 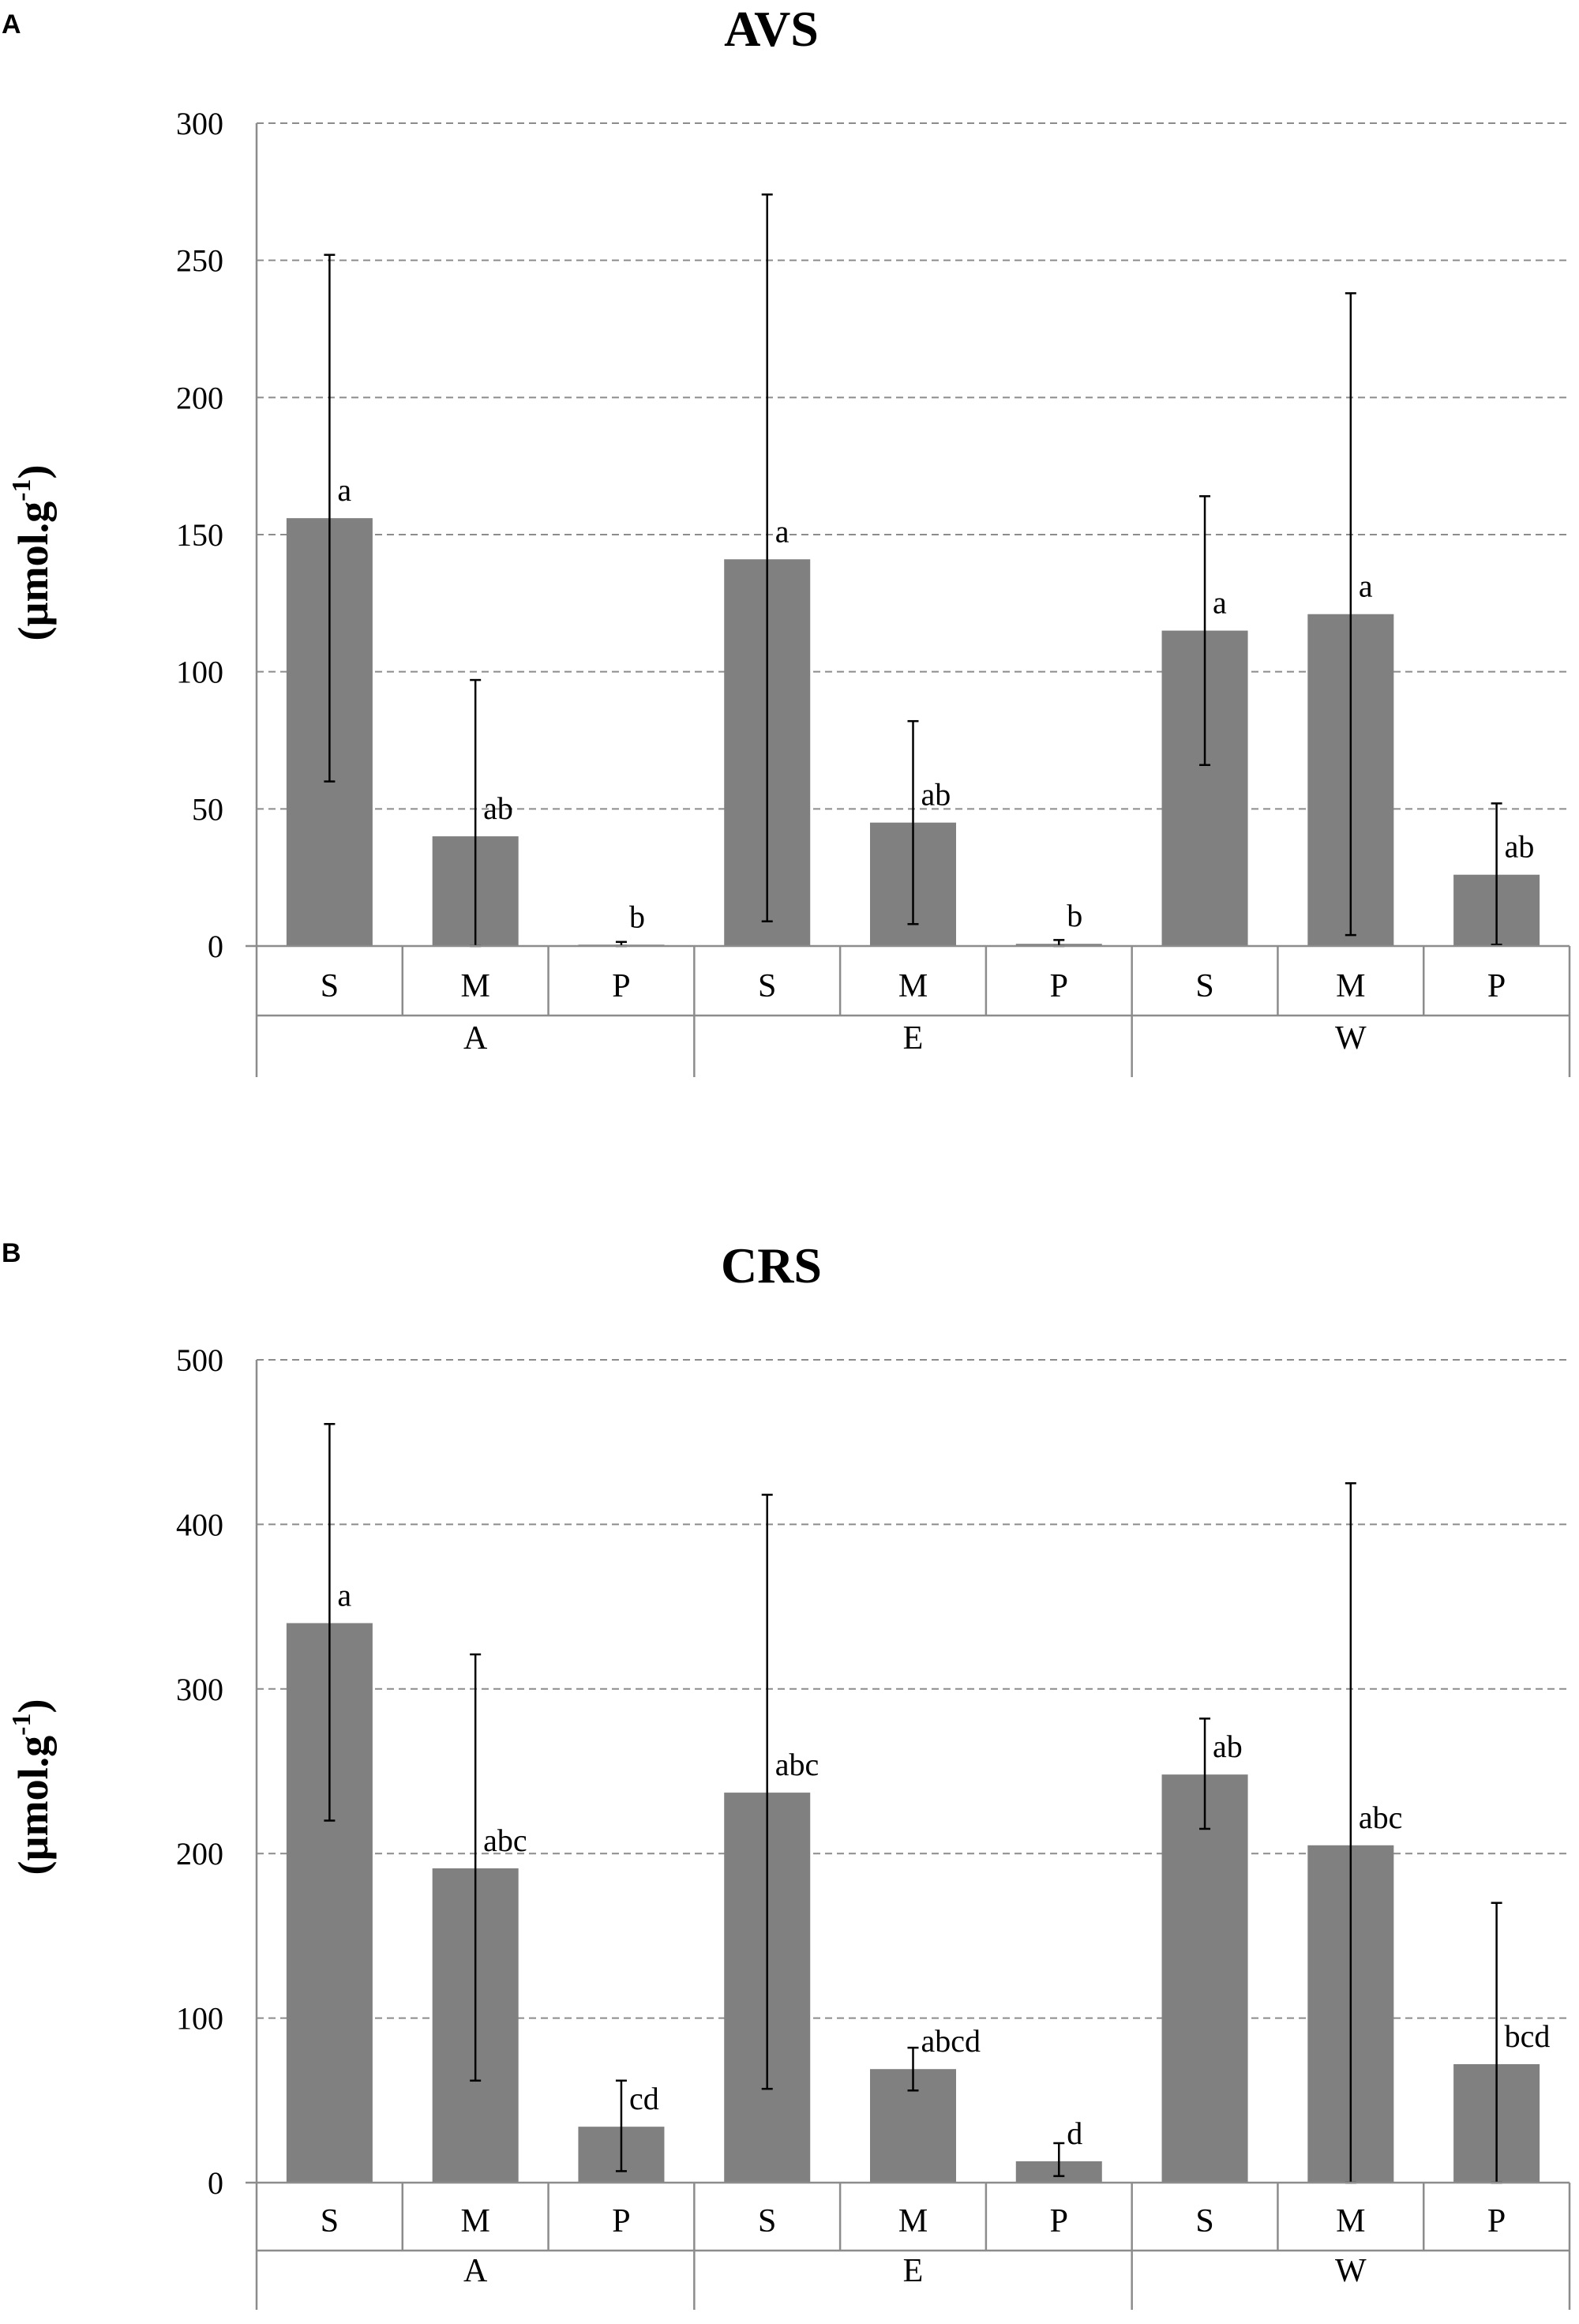 I want to click on significance-label: cd, so click(x=644, y=2098).